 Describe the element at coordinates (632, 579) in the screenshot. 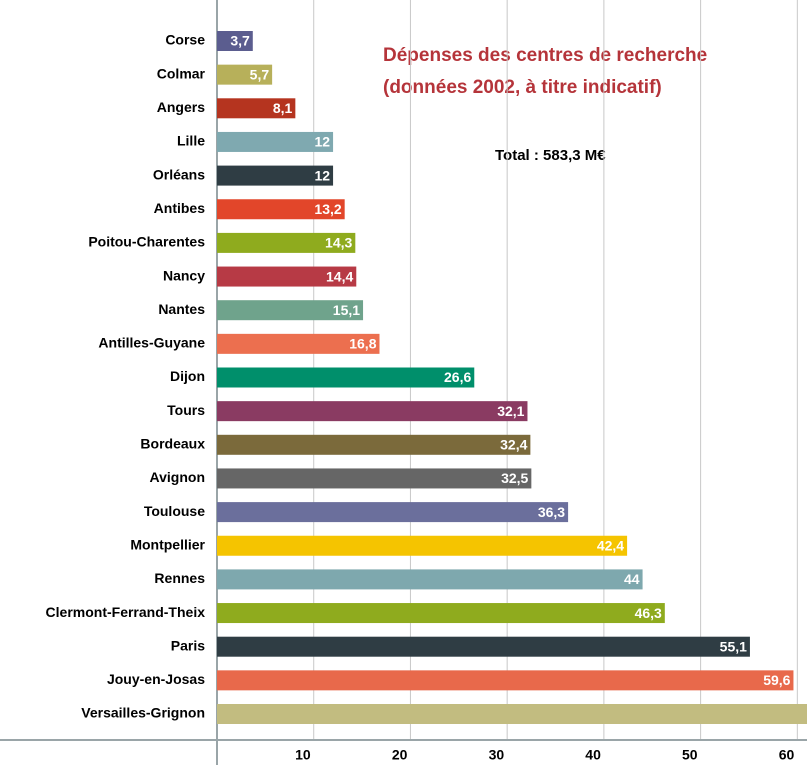

I see `value-label: 44` at that location.